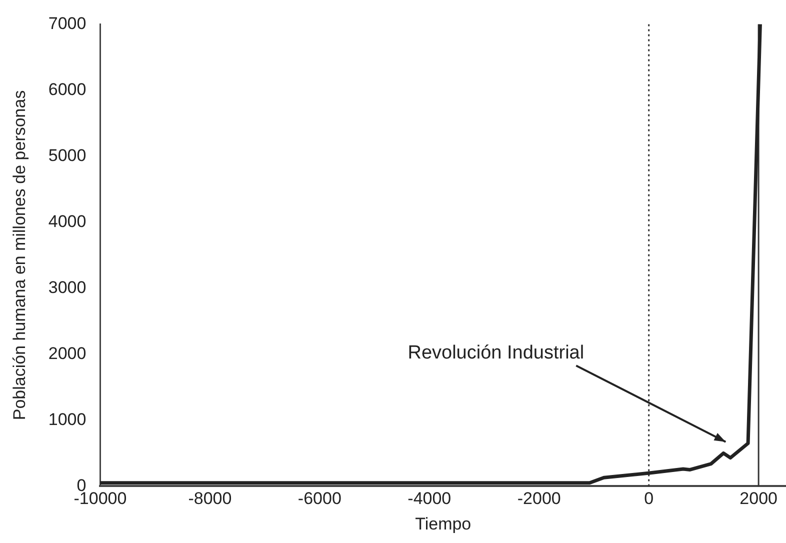 The width and height of the screenshot is (786, 543). What do you see at coordinates (67, 23) in the screenshot?
I see `y-tick-label: 7000` at bounding box center [67, 23].